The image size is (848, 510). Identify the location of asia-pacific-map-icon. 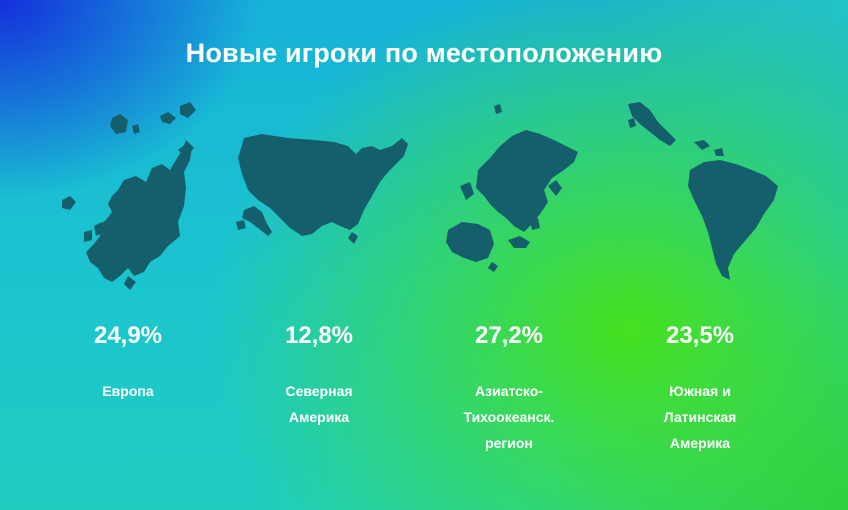
(512, 188).